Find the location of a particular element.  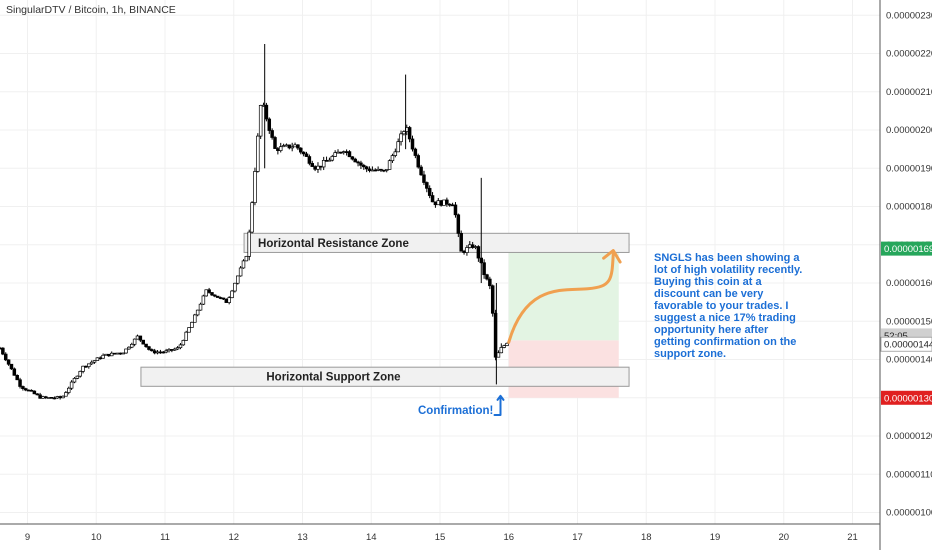

time-tick-label: 14 is located at coordinates (371, 537).